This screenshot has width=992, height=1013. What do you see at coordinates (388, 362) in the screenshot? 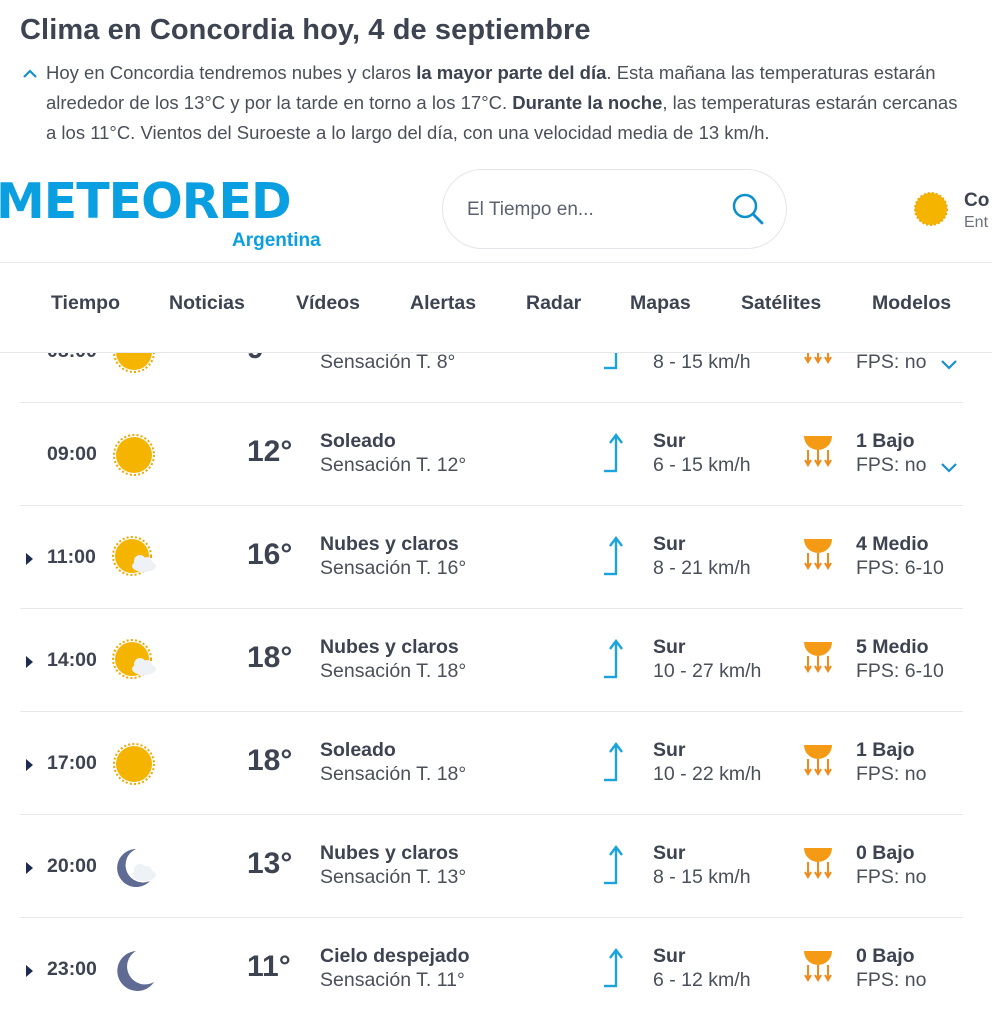
I see `row-feels-like: Sensación T. 8°` at bounding box center [388, 362].